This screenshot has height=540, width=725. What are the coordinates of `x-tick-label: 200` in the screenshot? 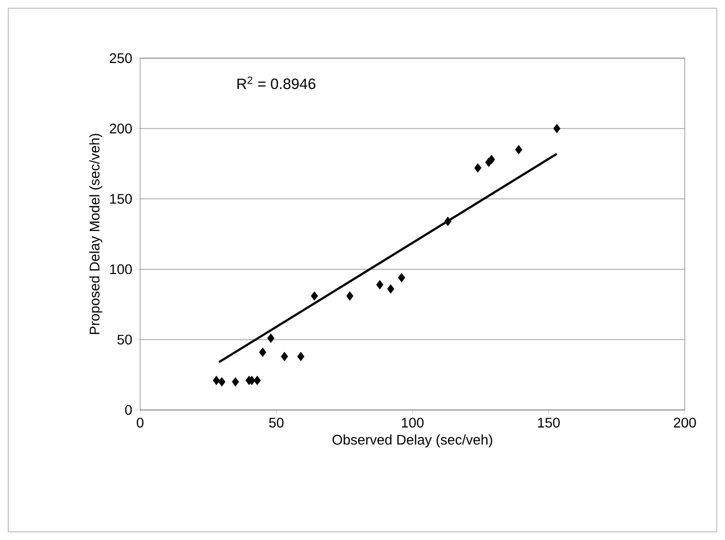 It's located at (685, 423).